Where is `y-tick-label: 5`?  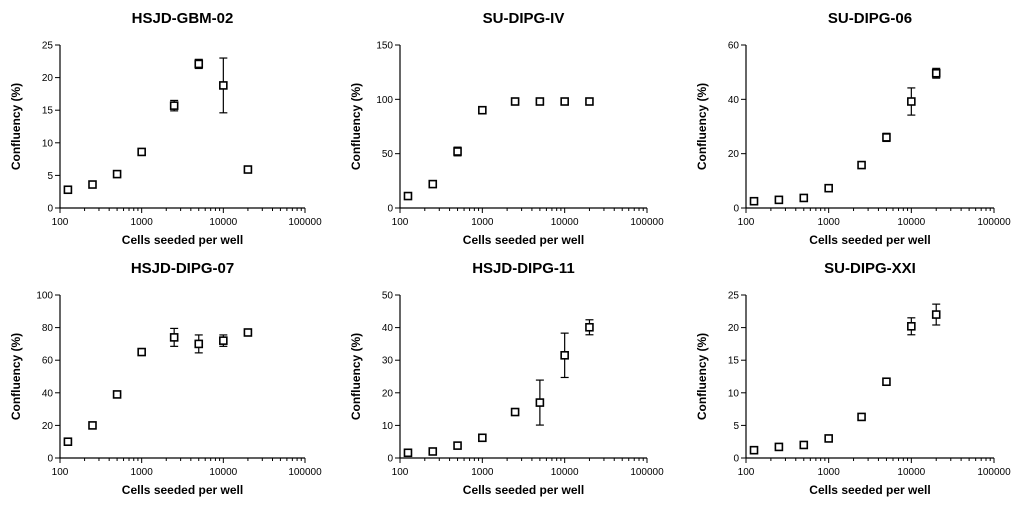 y-tick-label: 5 is located at coordinates (736, 426).